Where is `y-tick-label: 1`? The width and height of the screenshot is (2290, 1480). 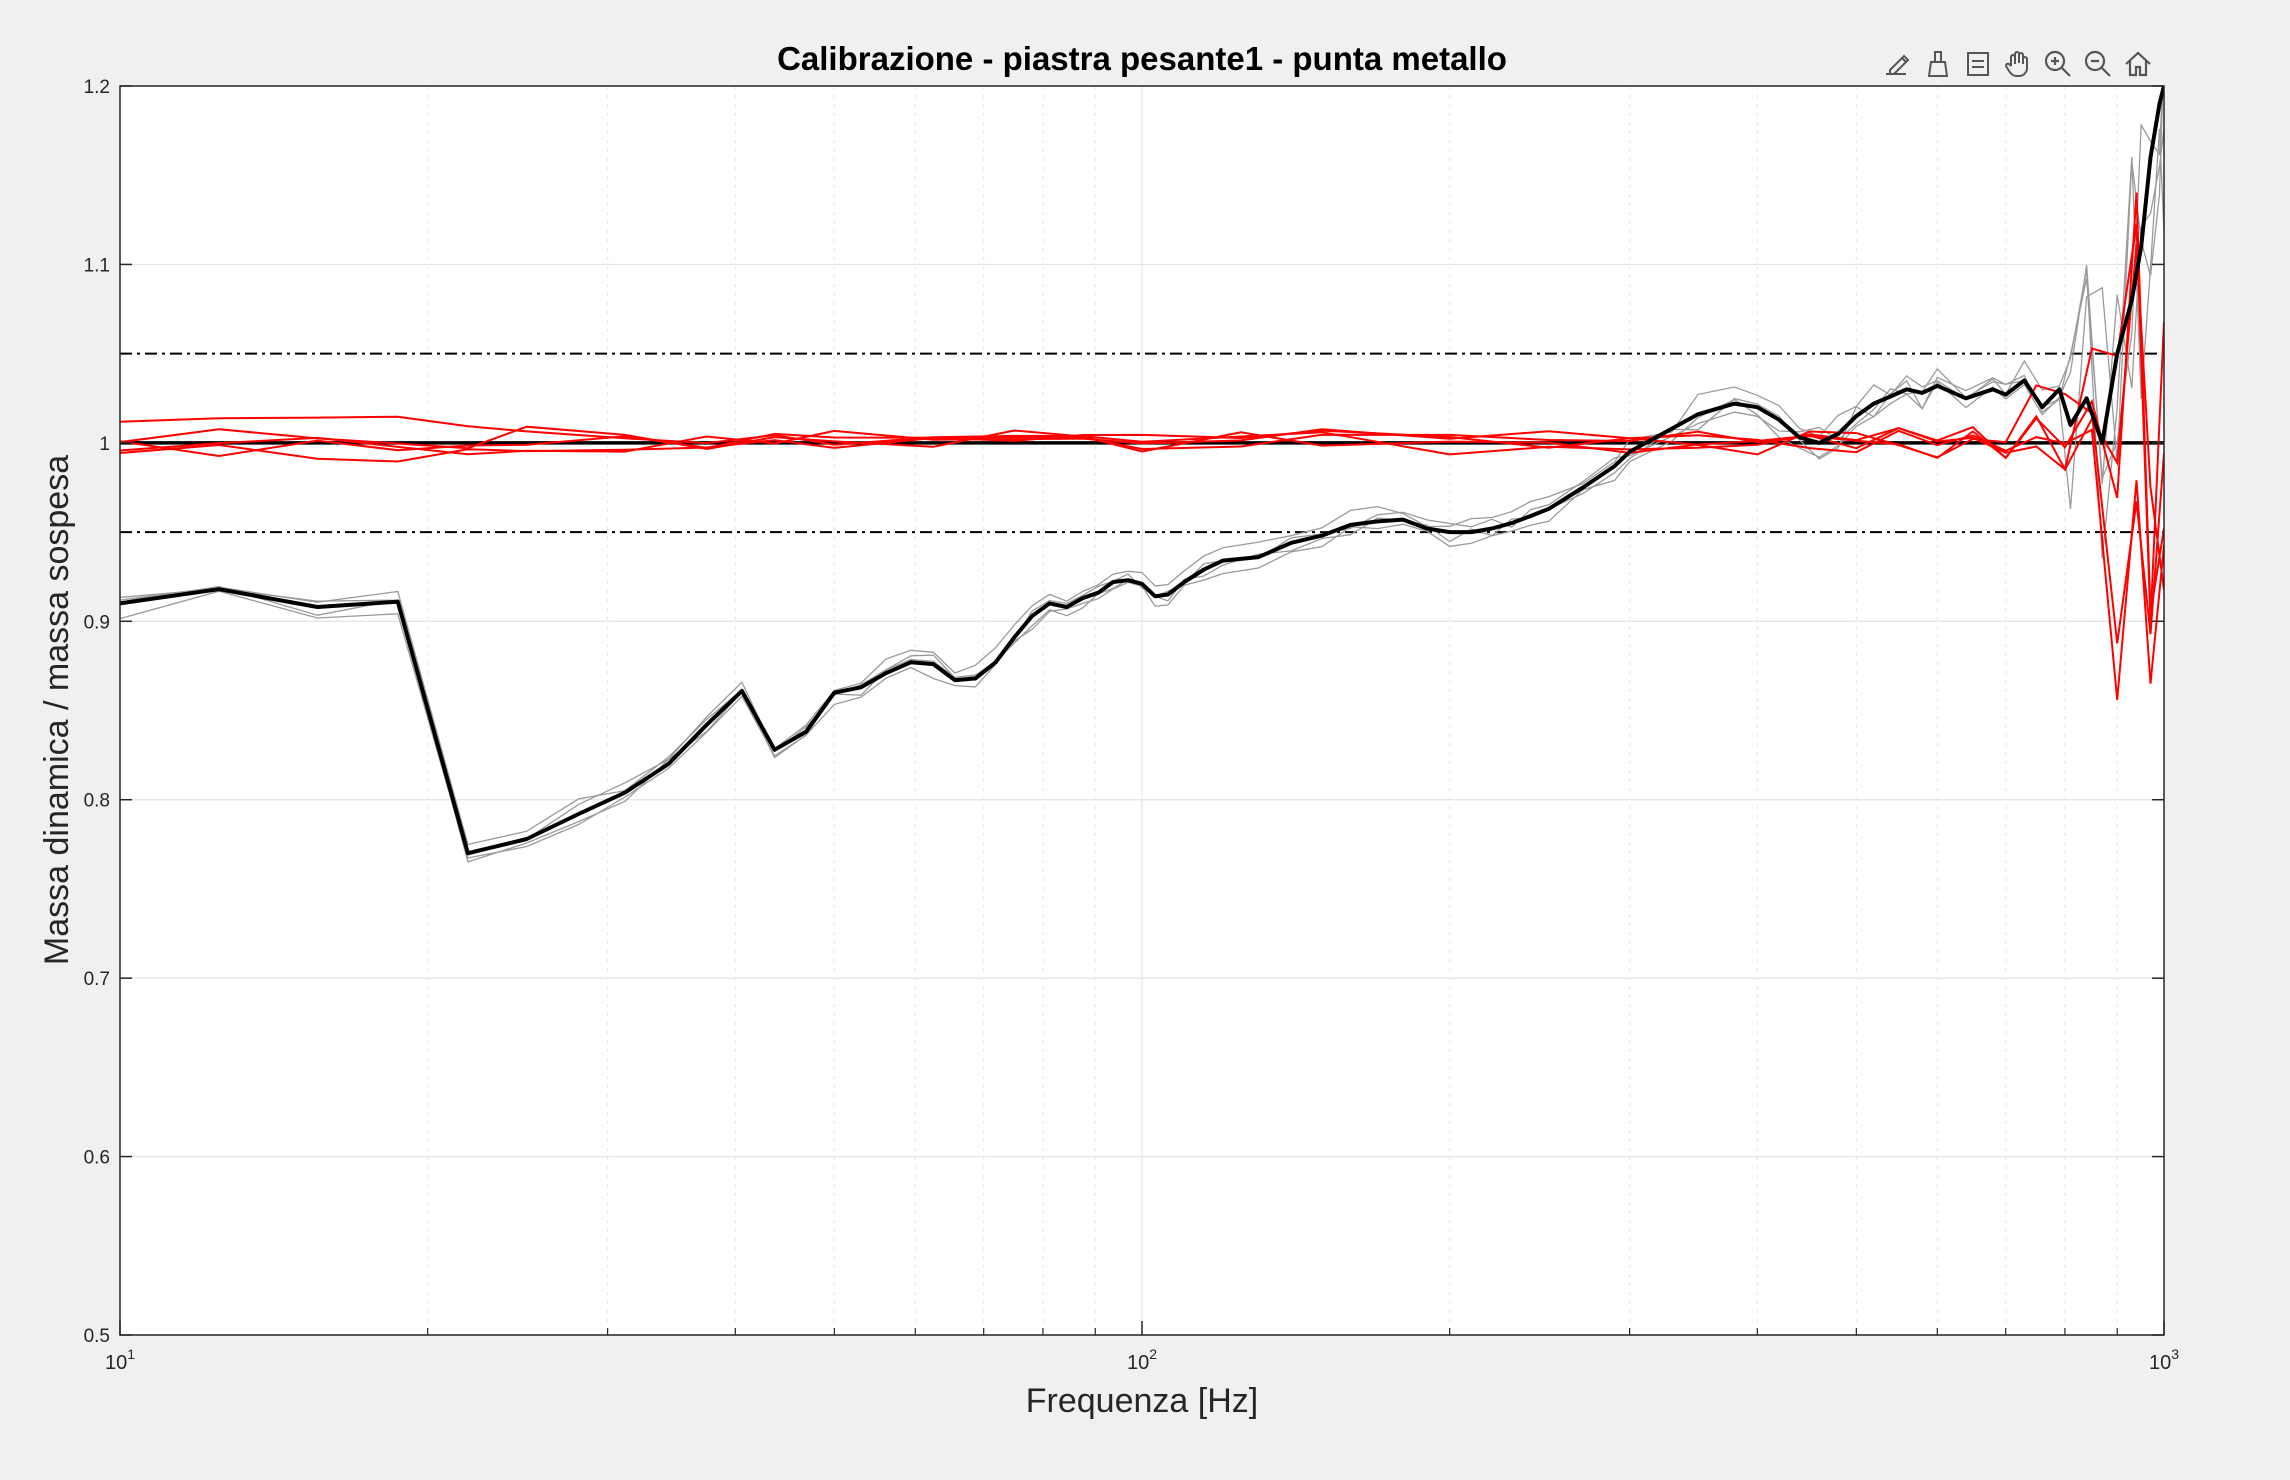 y-tick-label: 1 is located at coordinates (104, 444).